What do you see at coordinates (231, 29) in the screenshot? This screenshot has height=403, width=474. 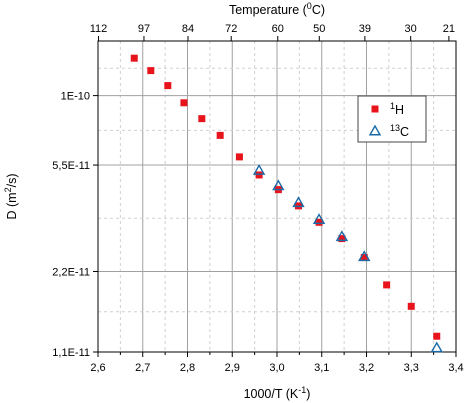 I see `top-tick-label: 72` at bounding box center [231, 29].